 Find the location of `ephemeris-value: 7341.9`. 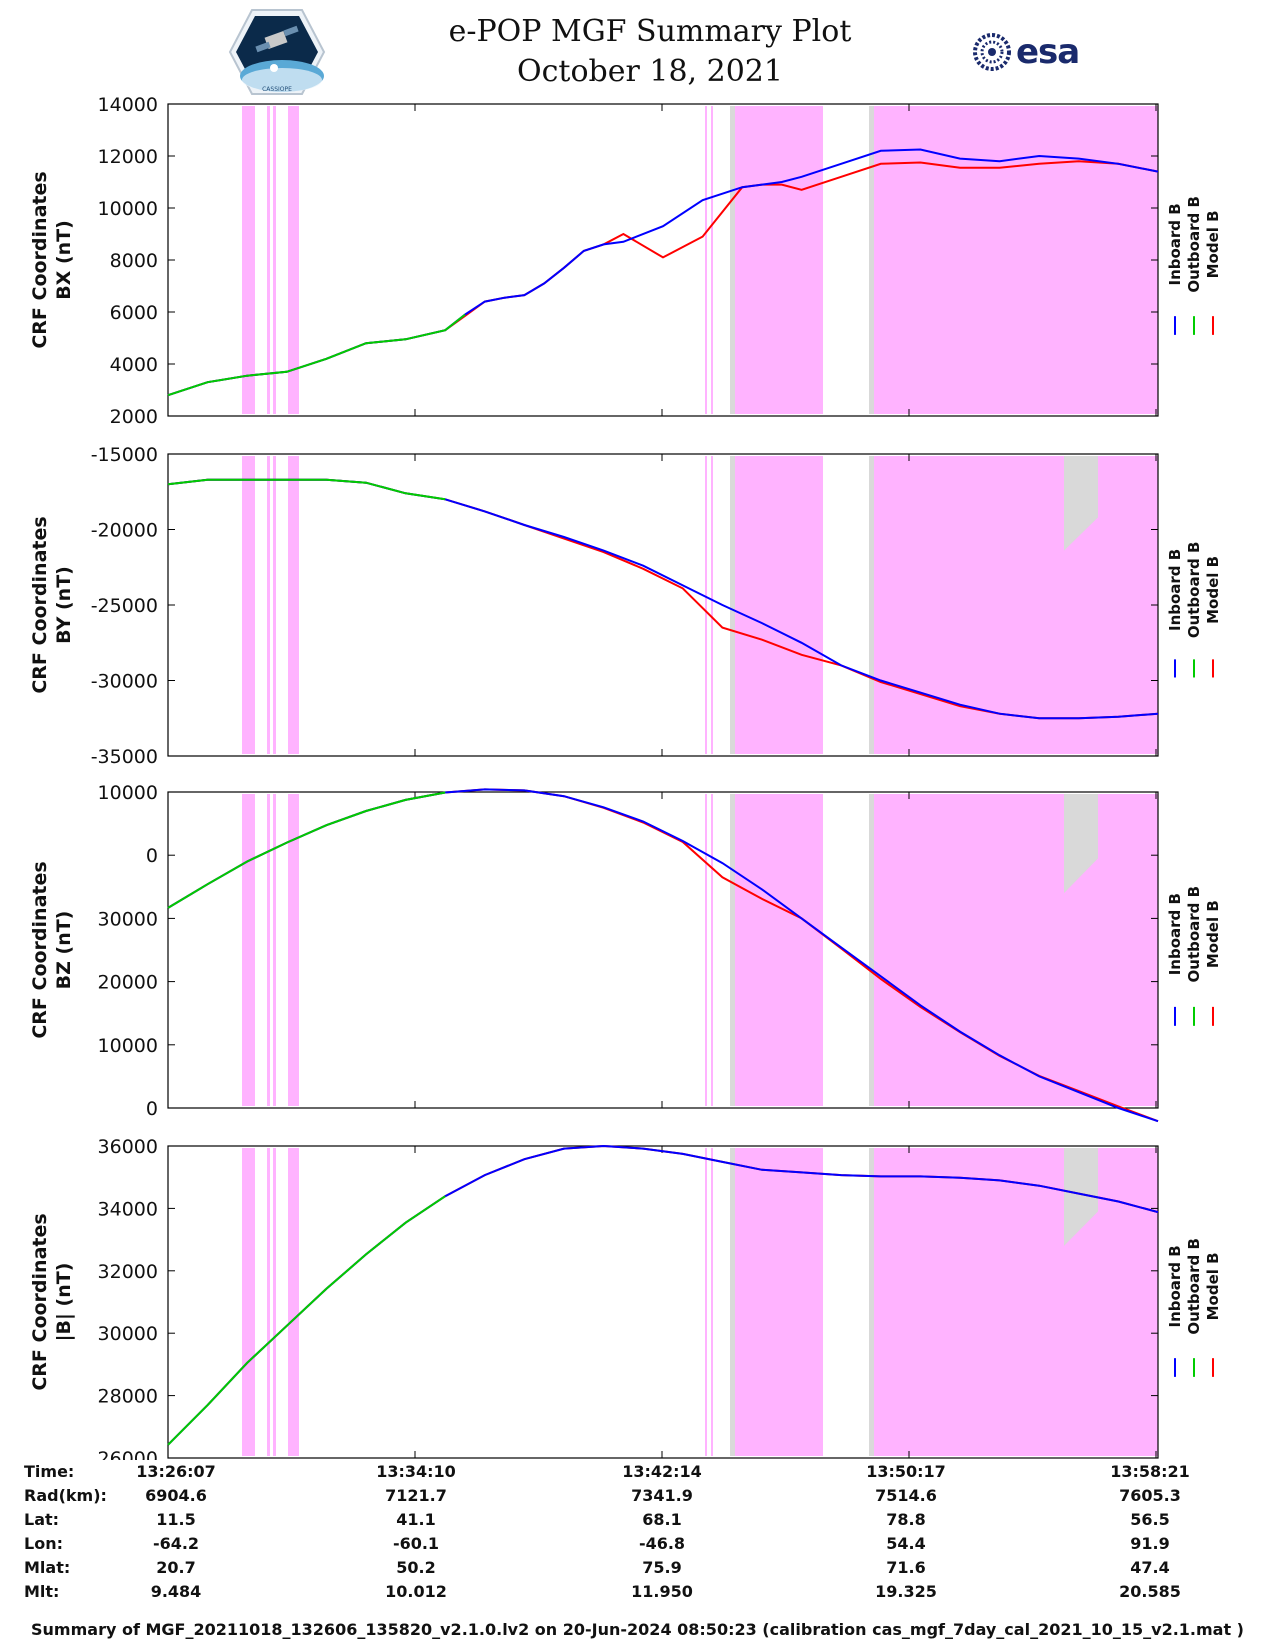

ephemeris-value: 7341.9 is located at coordinates (662, 1495).